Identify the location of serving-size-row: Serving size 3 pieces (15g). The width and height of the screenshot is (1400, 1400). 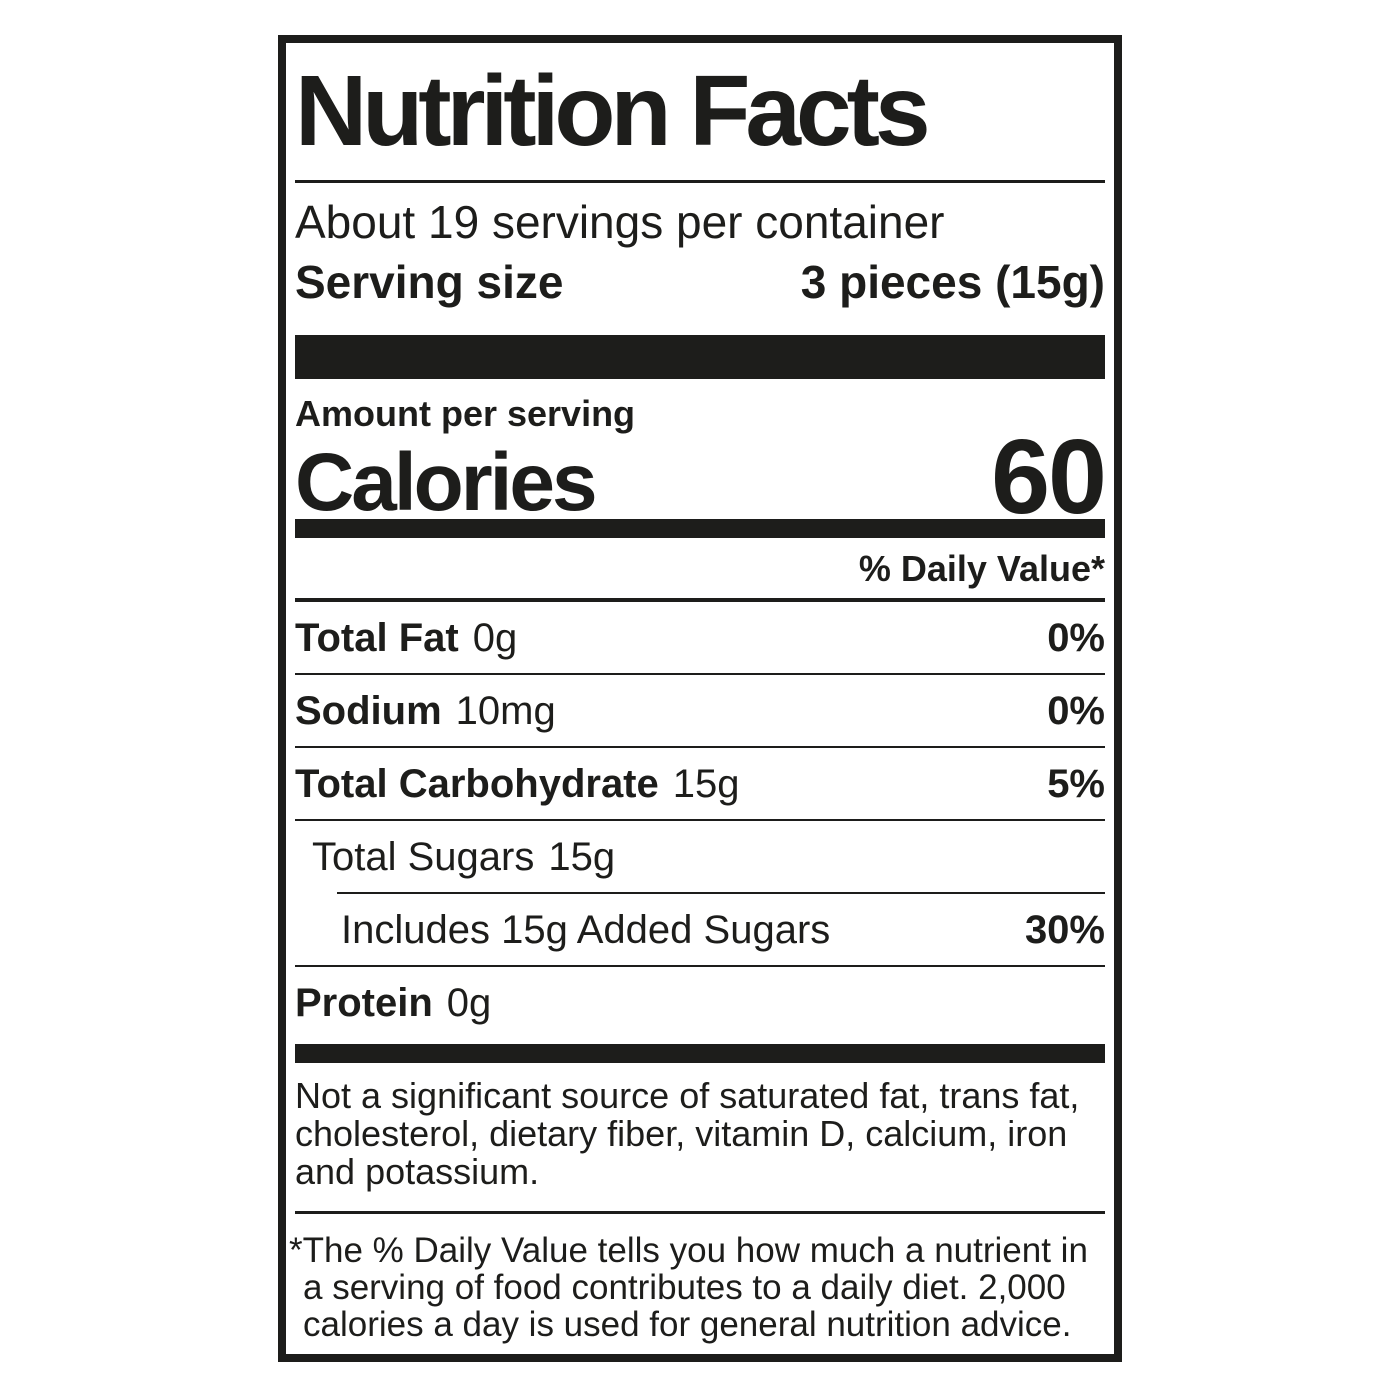
(700, 288).